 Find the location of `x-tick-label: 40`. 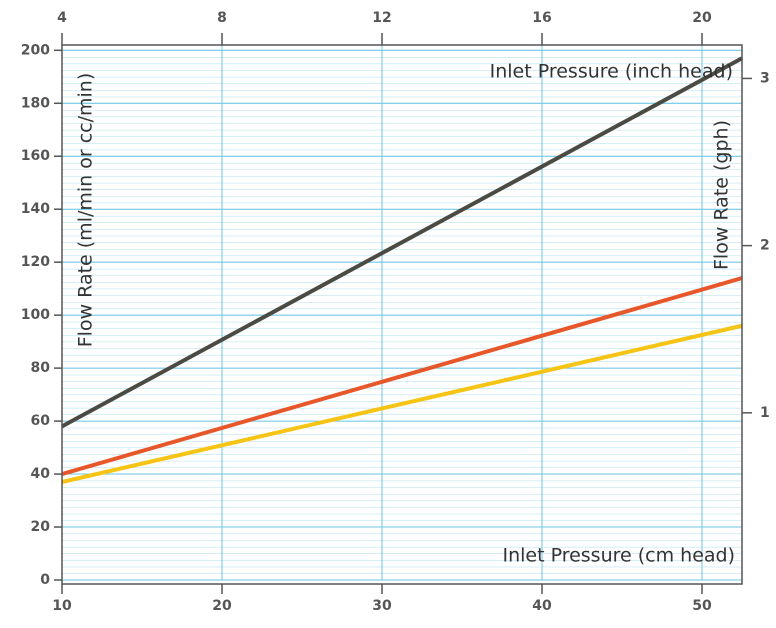

x-tick-label: 40 is located at coordinates (542, 606).